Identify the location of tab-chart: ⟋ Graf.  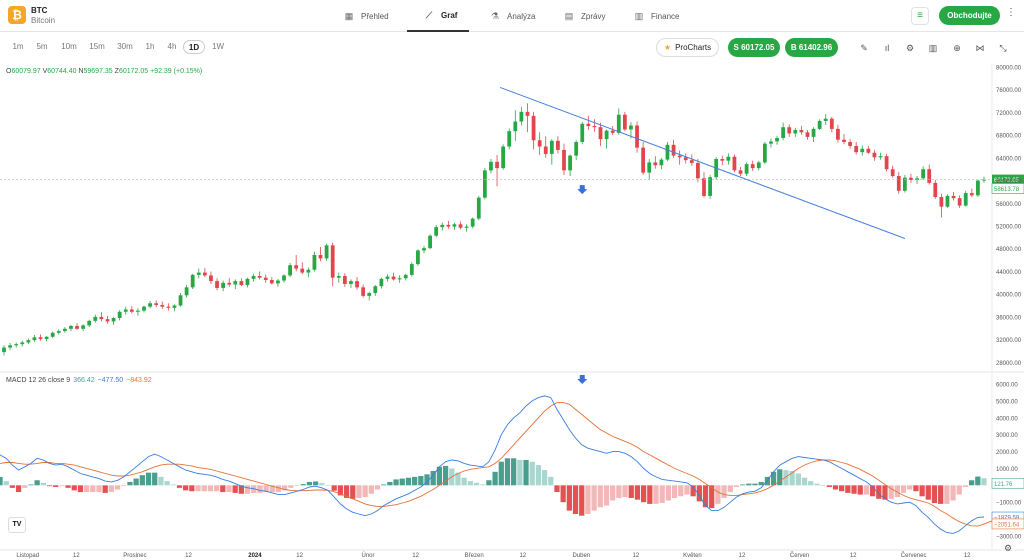
(438, 16).